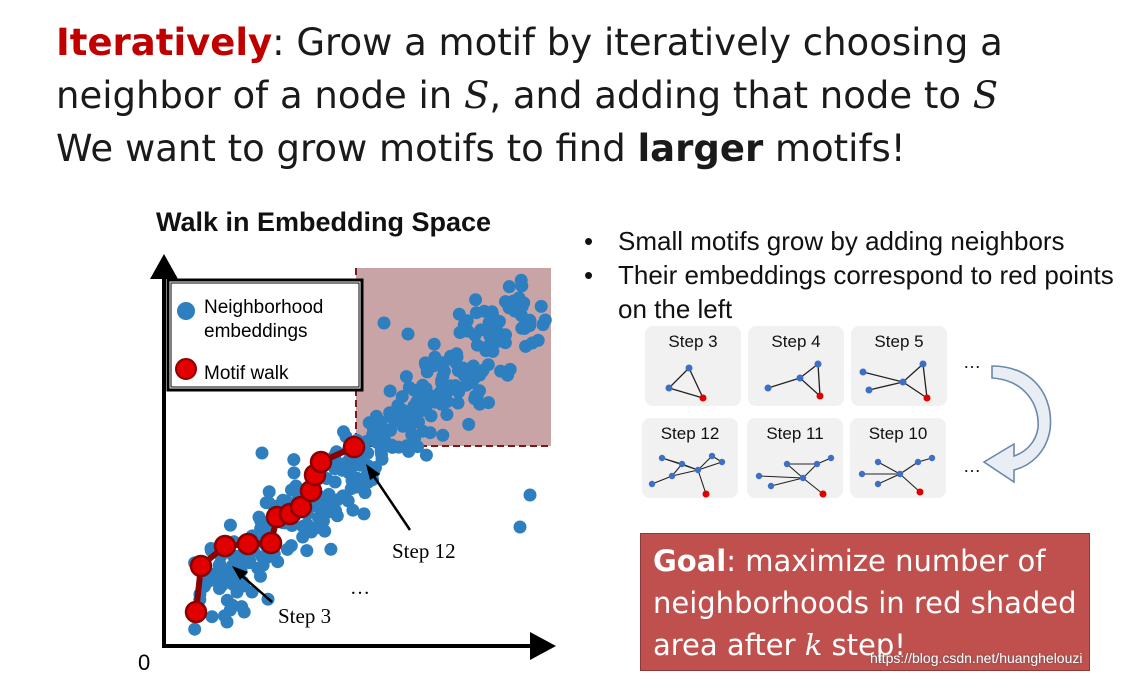  I want to click on step-card-10: Step 10, so click(898, 458).